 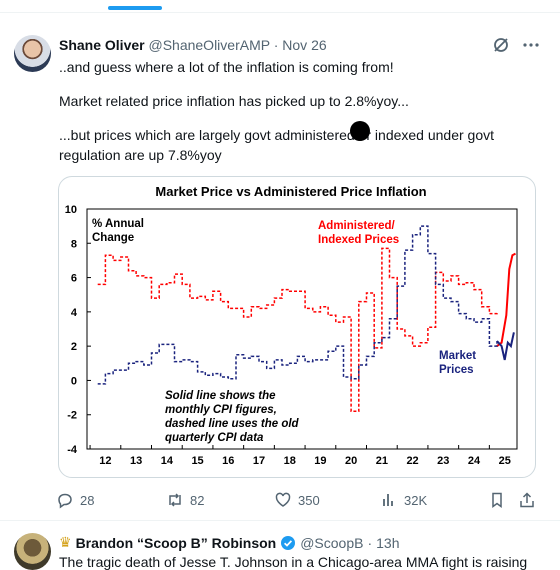 What do you see at coordinates (304, 45) in the screenshot?
I see `tweet-date: Nov 26` at bounding box center [304, 45].